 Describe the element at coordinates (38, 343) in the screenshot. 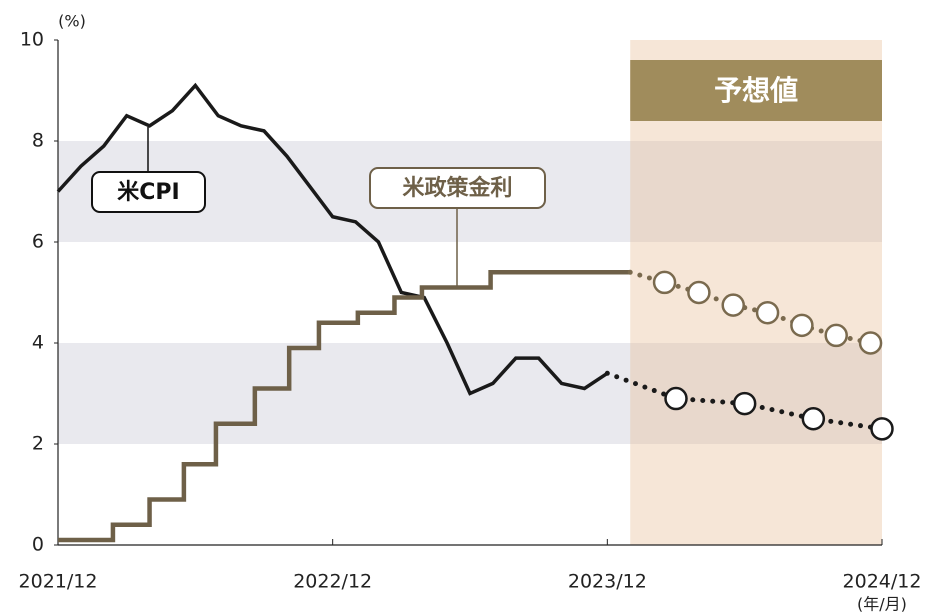

I see `y-tick-label: 4` at that location.